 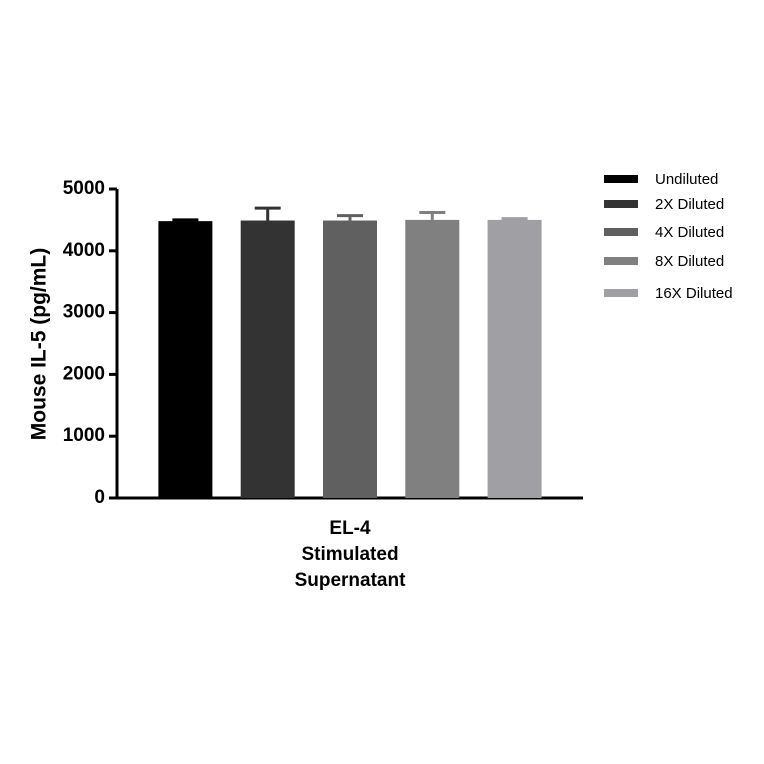 What do you see at coordinates (84, 373) in the screenshot?
I see `y-tick-label: 2000` at bounding box center [84, 373].